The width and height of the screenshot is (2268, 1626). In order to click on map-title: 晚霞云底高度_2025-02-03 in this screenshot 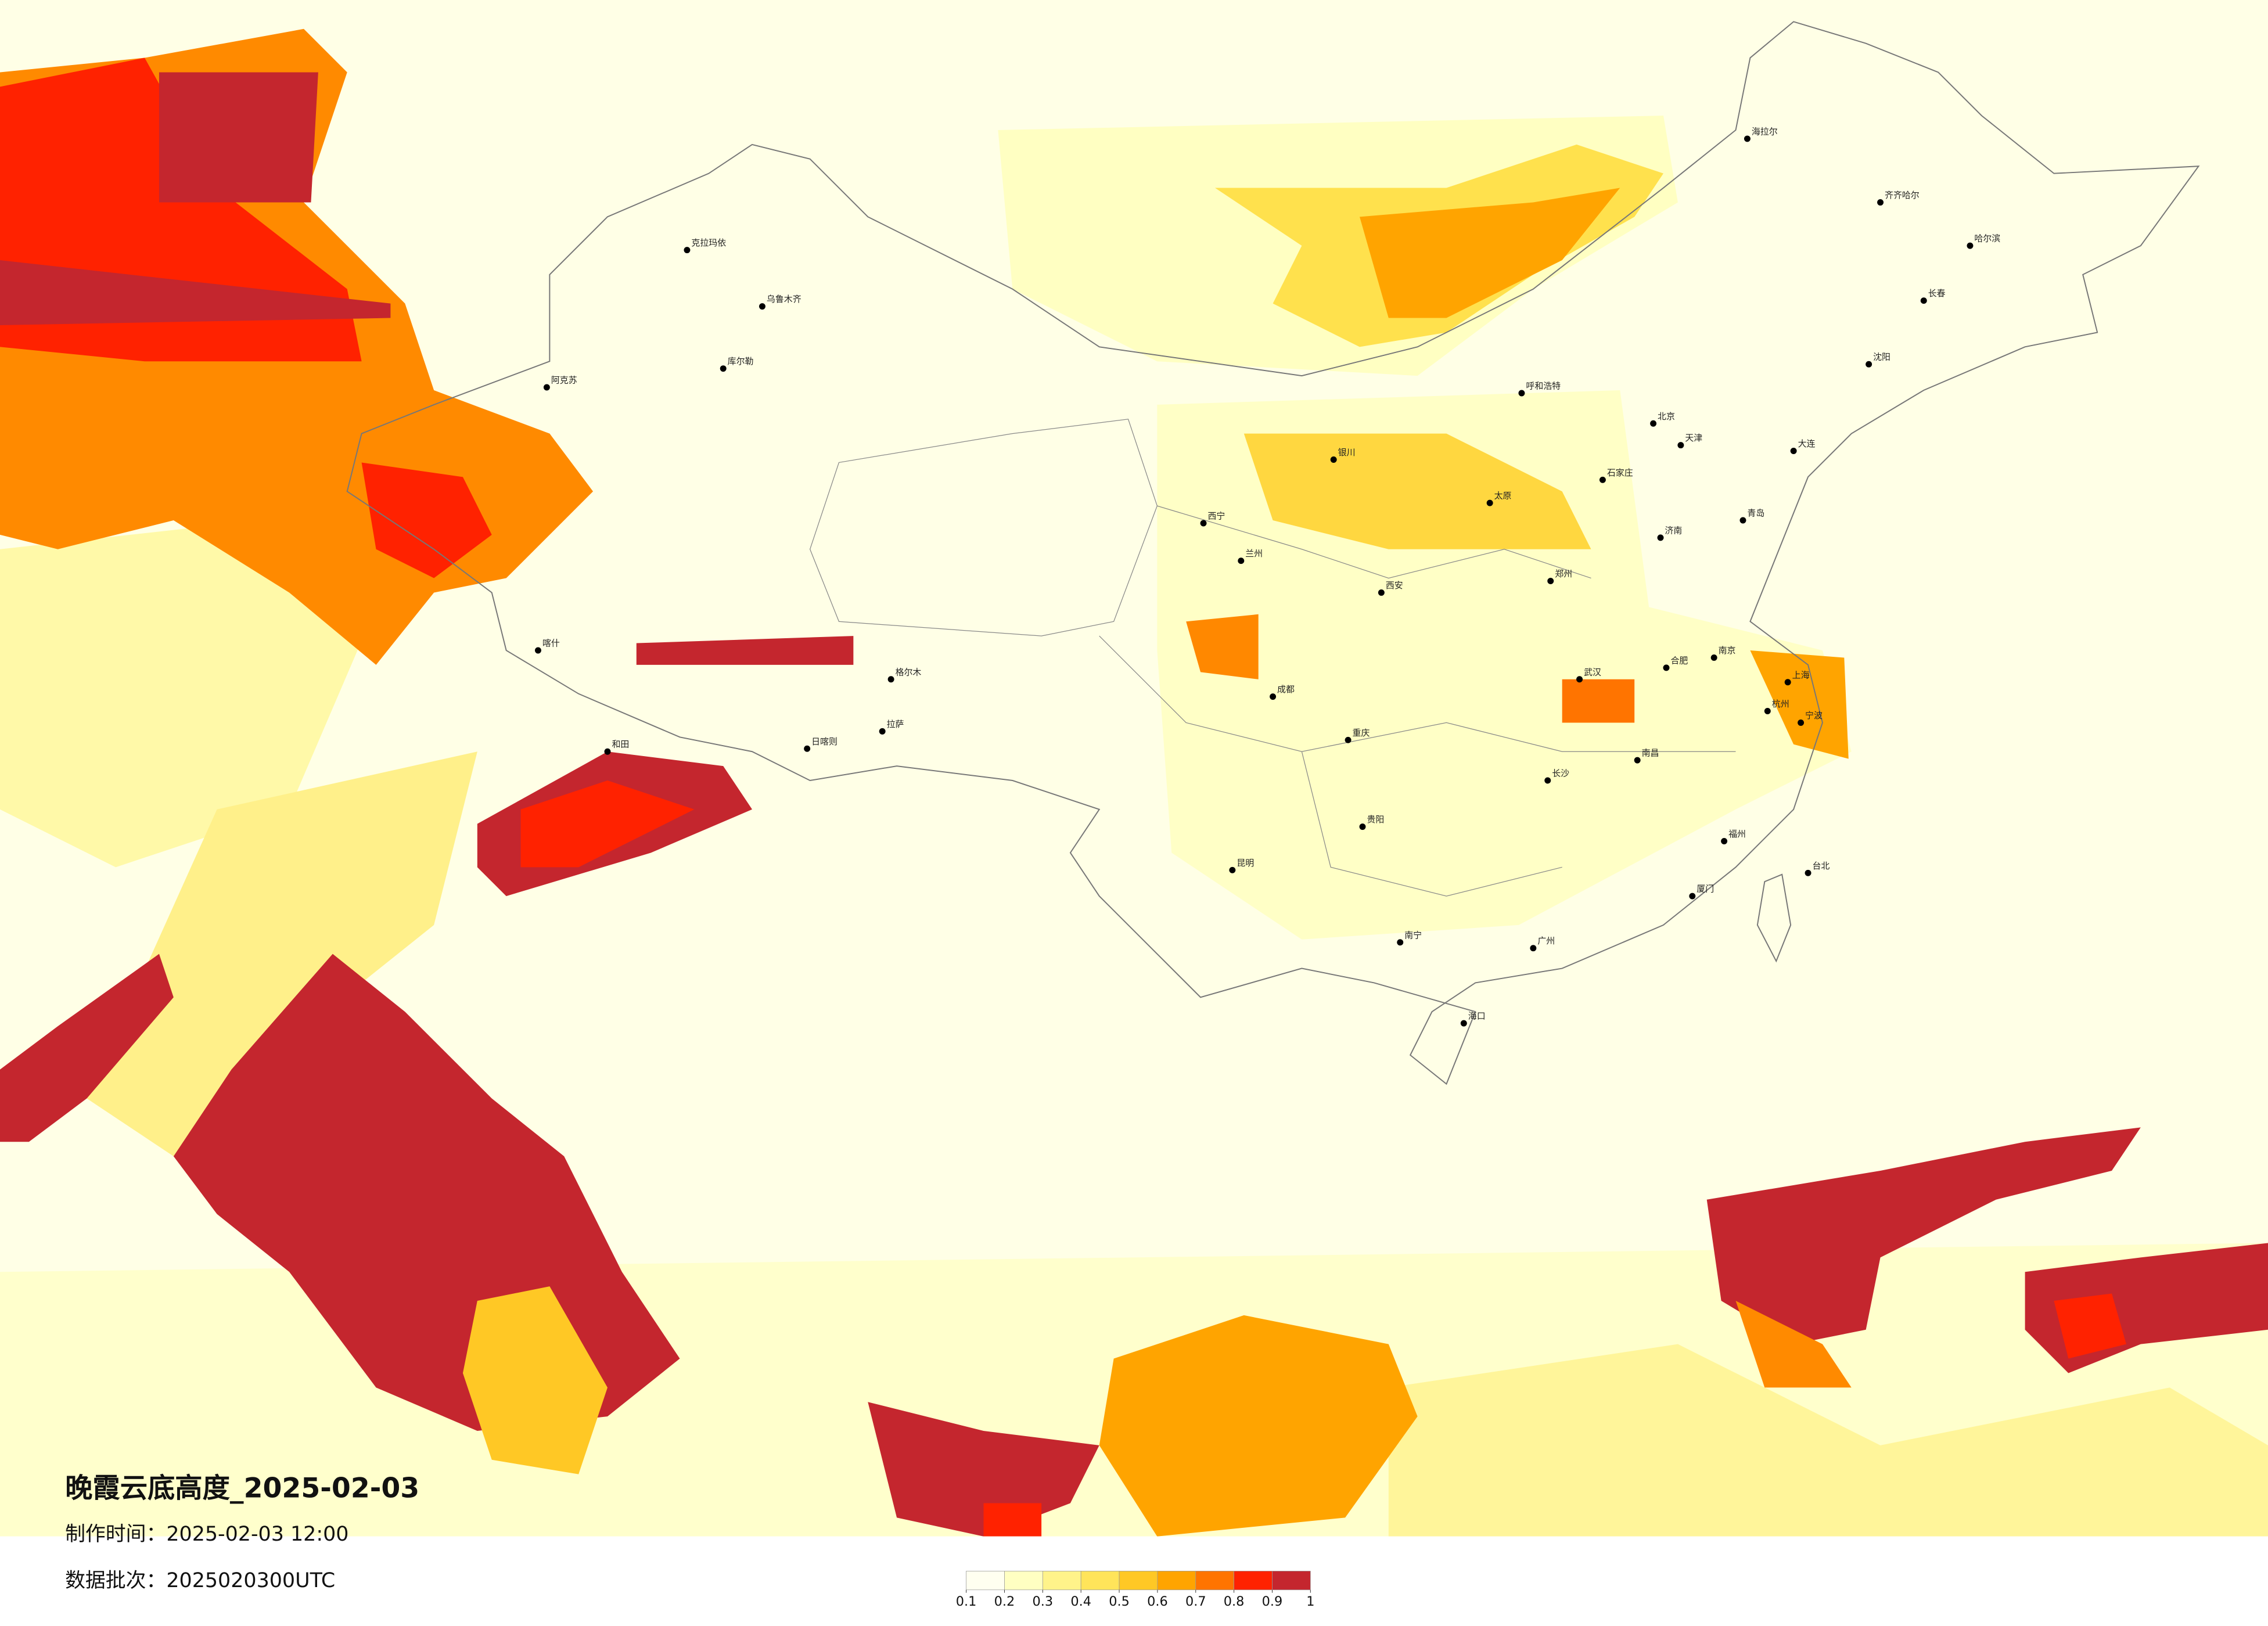, I will do `click(242, 1489)`.